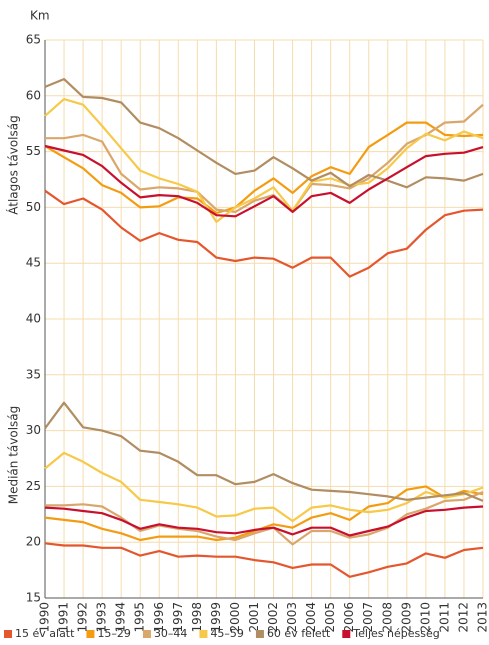 The width and height of the screenshot is (489, 645). I want to click on x-tick-label: 1998, so click(197, 617).